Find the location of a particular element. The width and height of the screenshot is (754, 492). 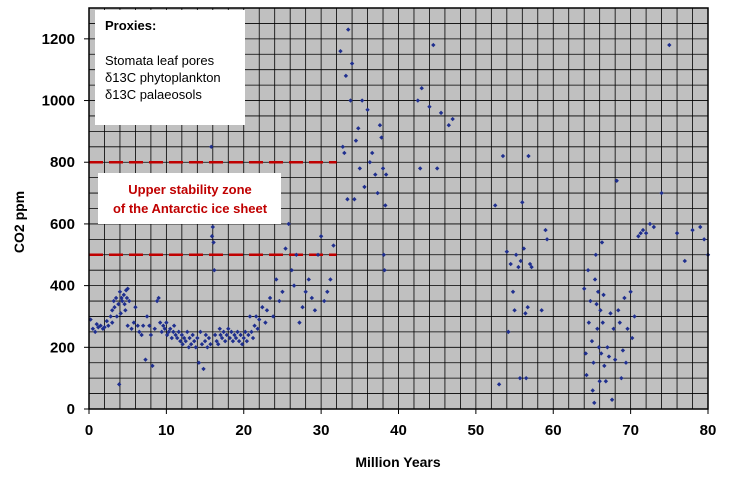

annotation-line-1: Upper stability zone is located at coordinates (190, 189).